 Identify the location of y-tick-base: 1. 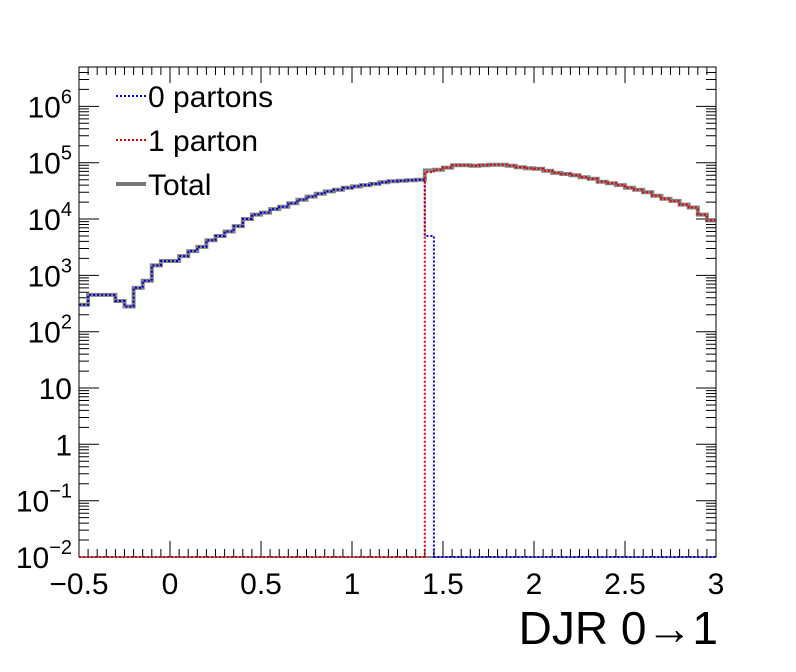
(63, 445).